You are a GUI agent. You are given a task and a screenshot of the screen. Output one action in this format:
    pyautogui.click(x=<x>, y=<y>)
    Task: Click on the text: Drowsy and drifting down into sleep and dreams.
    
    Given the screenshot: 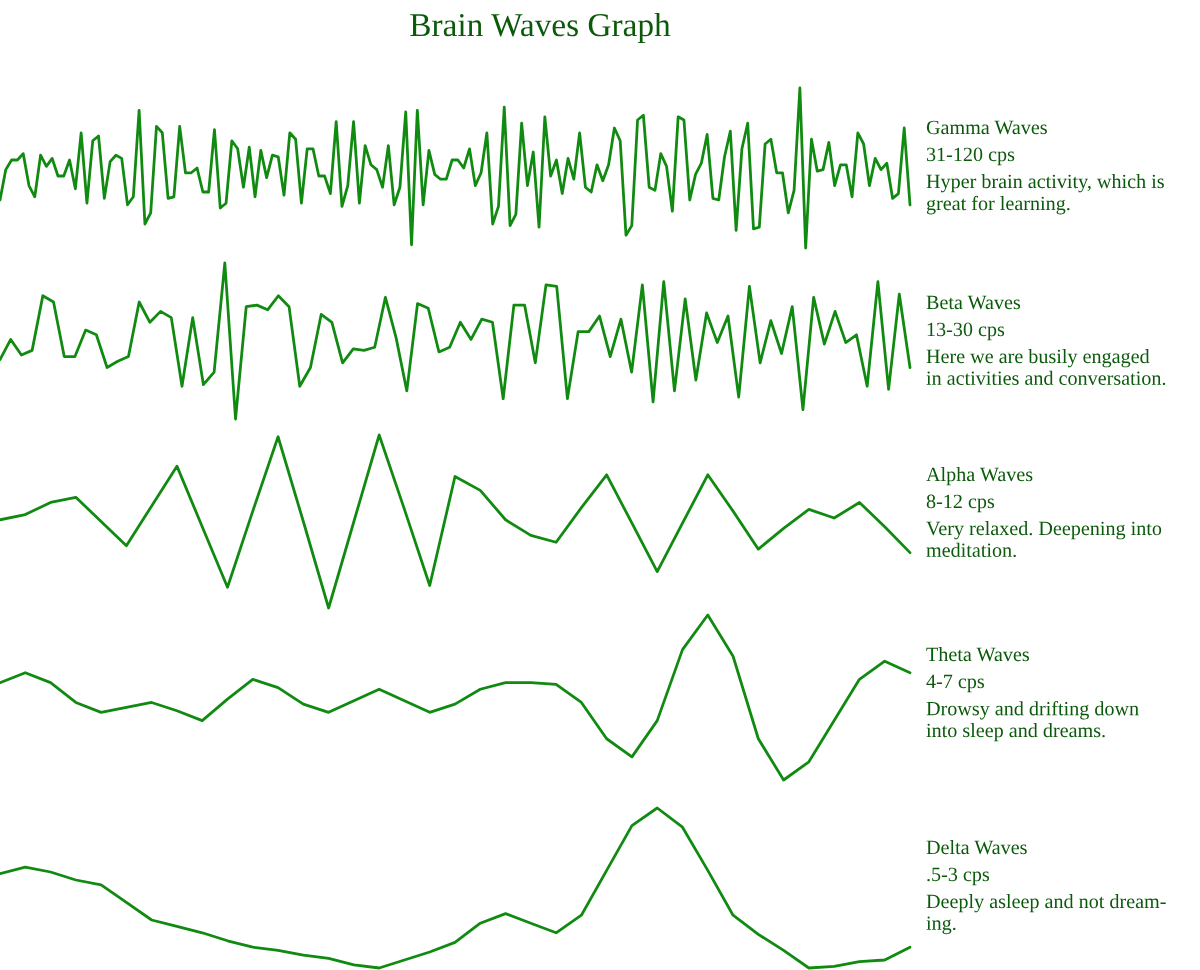 What is the action you would take?
    pyautogui.click(x=1032, y=721)
    